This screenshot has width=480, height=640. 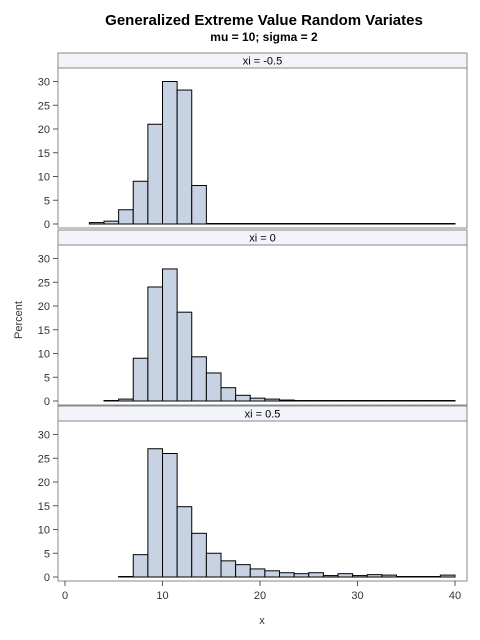 I want to click on x-tick-label: 30, so click(x=357, y=596).